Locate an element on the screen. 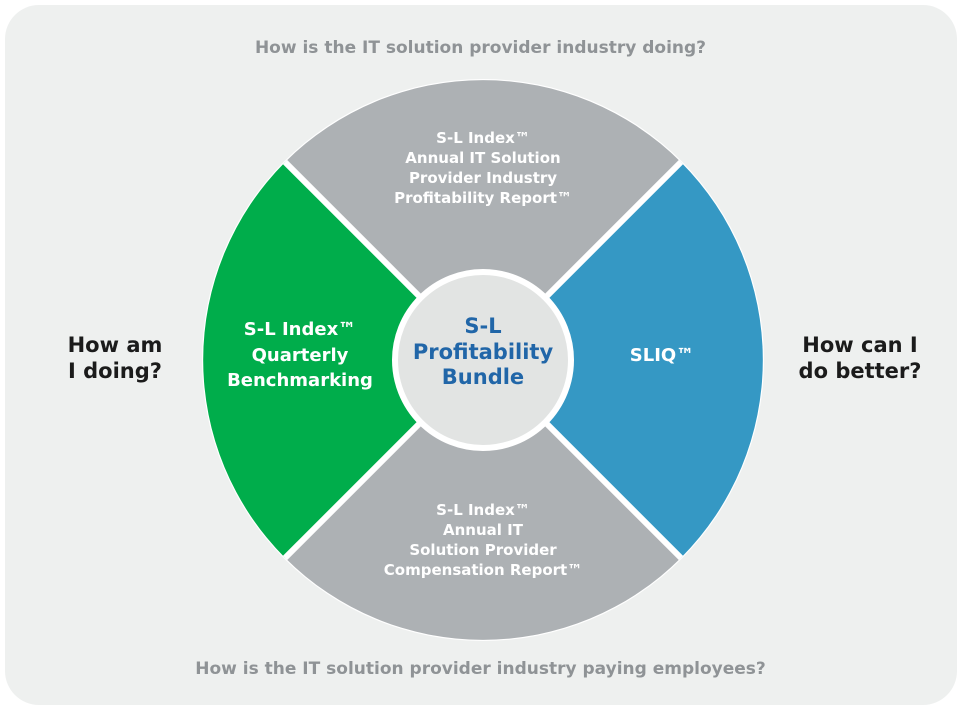 The image size is (961, 710). segment-left-line2: Quarterly is located at coordinates (300, 355).